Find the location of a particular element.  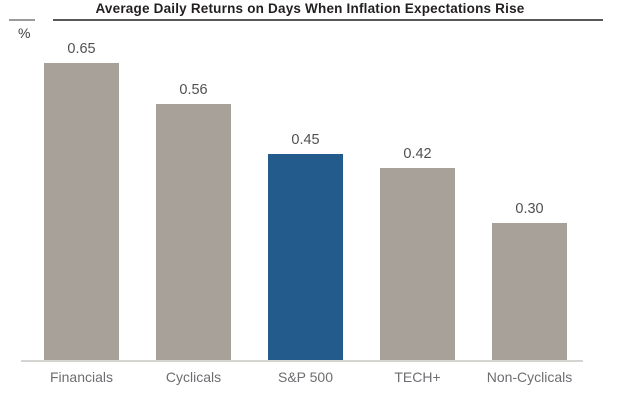

header-rule-short is located at coordinates (22, 20).